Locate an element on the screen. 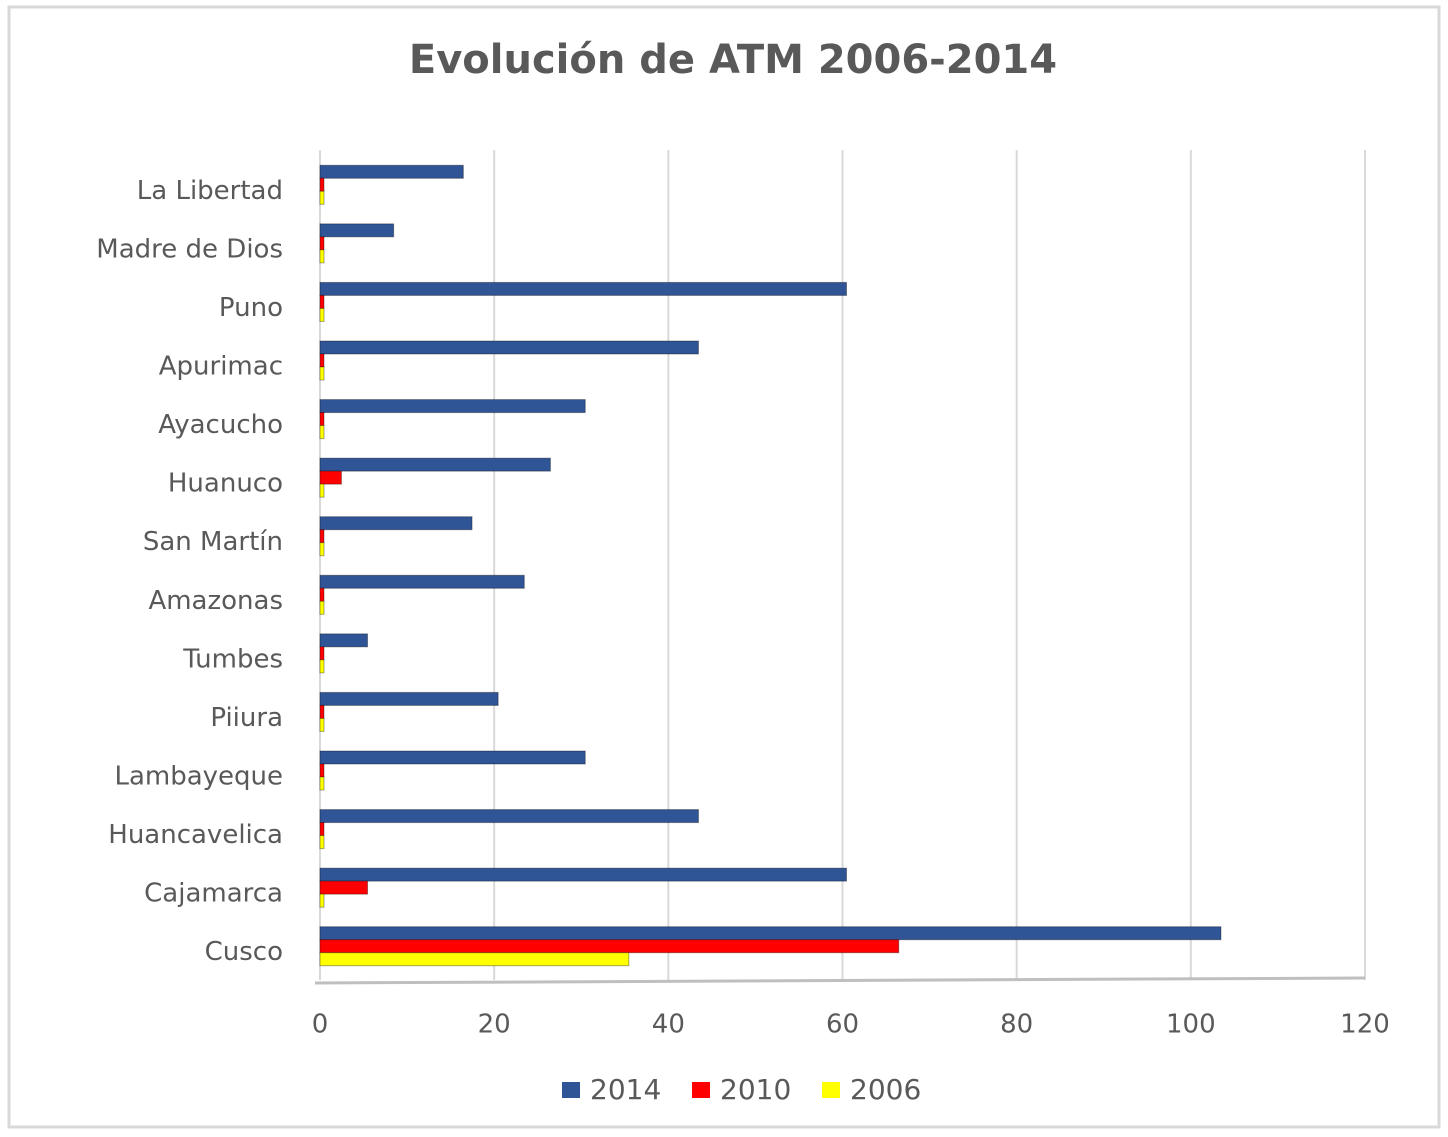  legend-label: 2014 is located at coordinates (625, 1089).